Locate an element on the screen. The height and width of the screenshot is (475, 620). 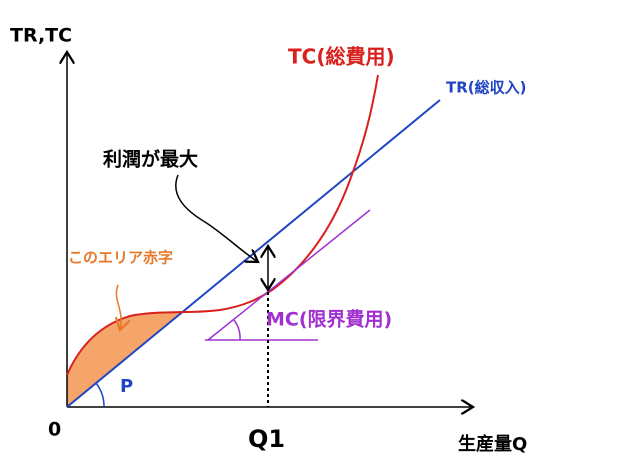
tr-label: TR(総収入) is located at coordinates (486, 88).